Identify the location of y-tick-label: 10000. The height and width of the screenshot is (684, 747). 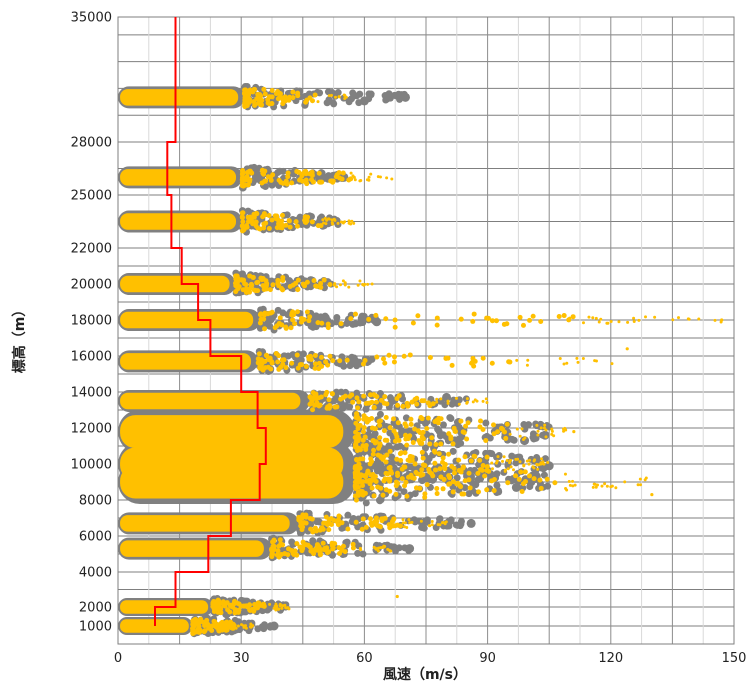
(91, 465).